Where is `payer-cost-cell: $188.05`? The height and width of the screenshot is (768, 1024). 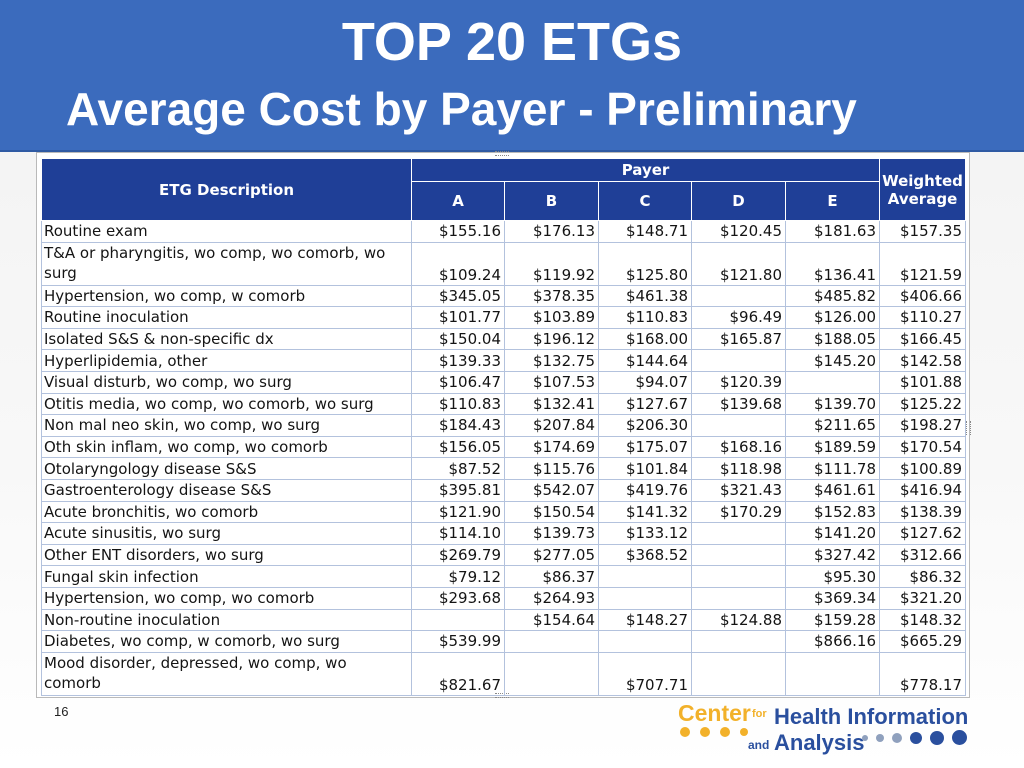
payer-cost-cell: $188.05 is located at coordinates (832, 339).